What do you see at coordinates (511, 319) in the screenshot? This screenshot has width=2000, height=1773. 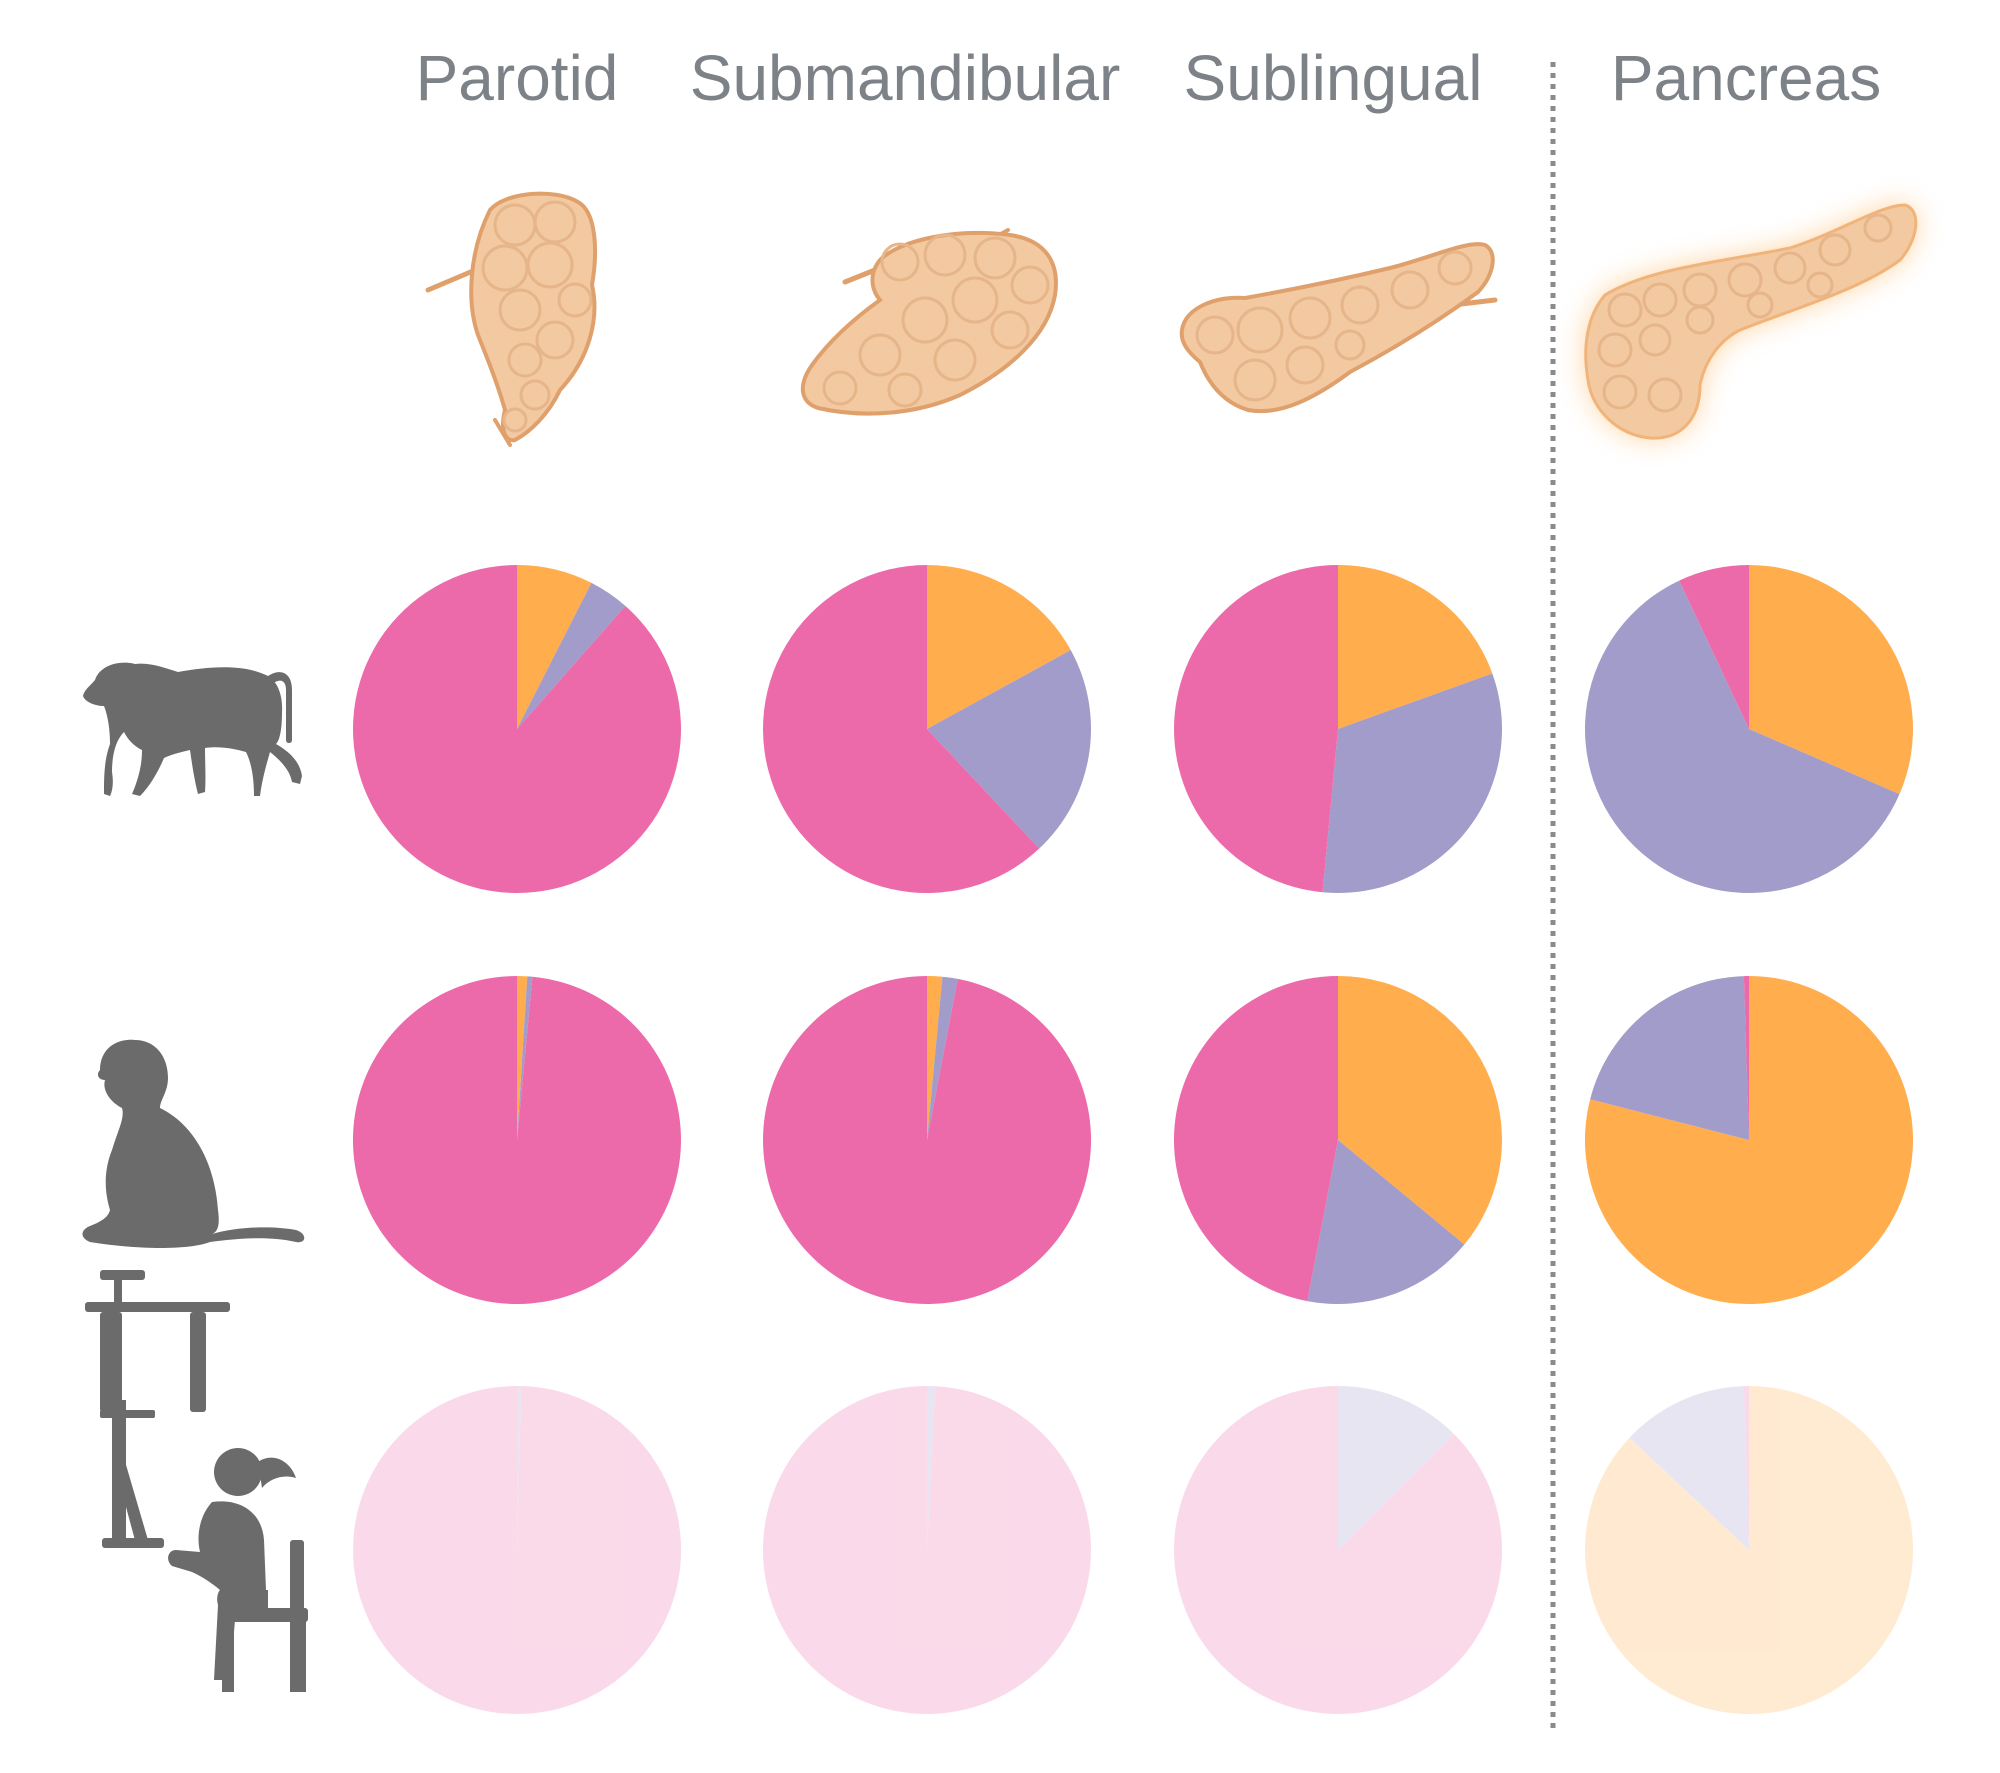 I see `parotid-gland-illustration` at bounding box center [511, 319].